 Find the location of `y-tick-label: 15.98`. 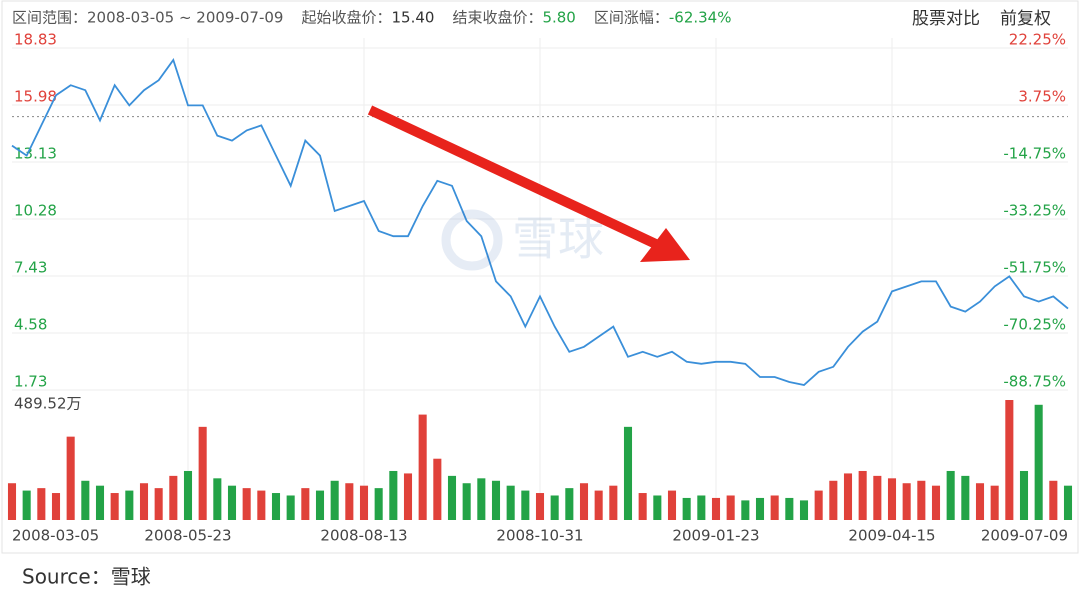

y-tick-label: 15.98 is located at coordinates (35, 97).